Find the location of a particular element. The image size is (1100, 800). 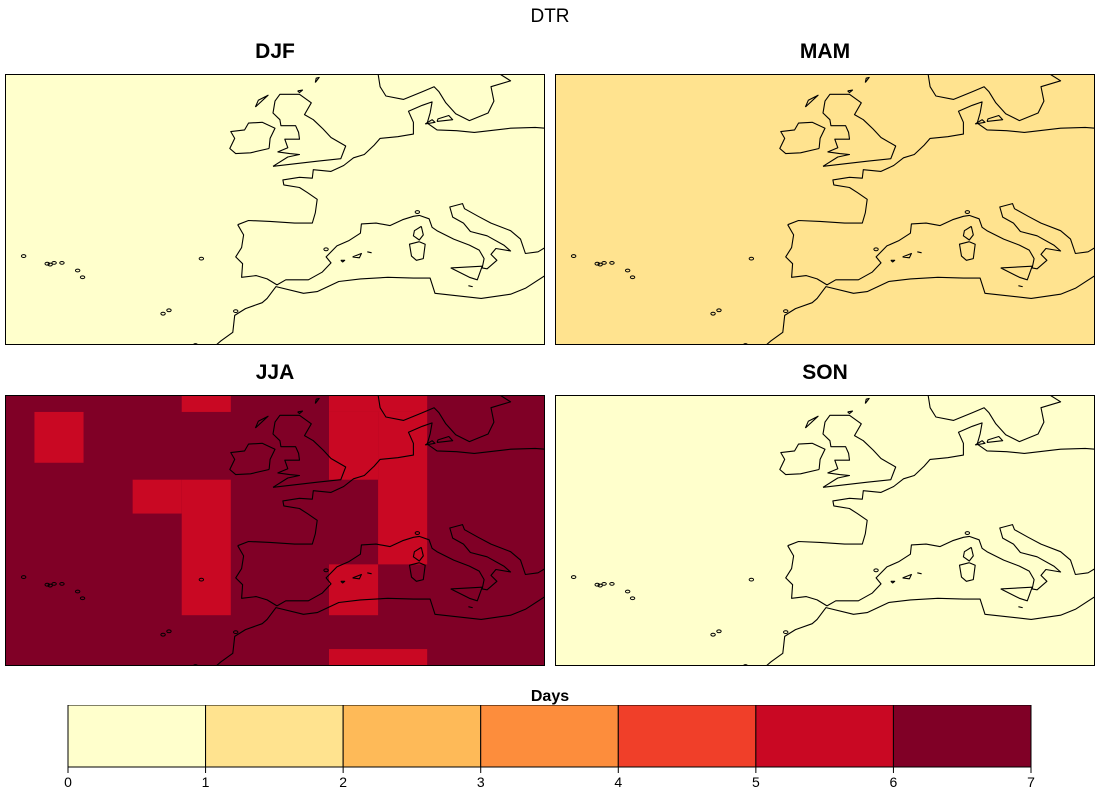

colorbar-title: Days is located at coordinates (550, 696).